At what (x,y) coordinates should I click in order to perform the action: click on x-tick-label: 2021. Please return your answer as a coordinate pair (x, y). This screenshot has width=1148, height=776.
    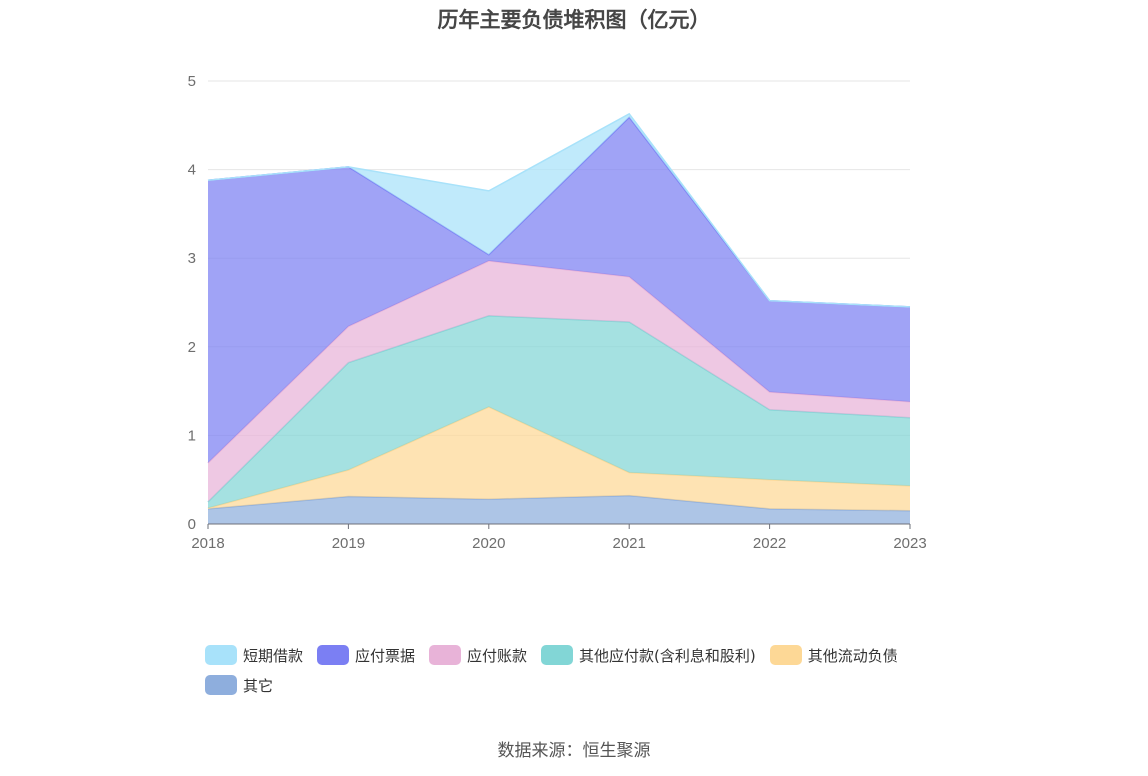
    Looking at the image, I should click on (629, 543).